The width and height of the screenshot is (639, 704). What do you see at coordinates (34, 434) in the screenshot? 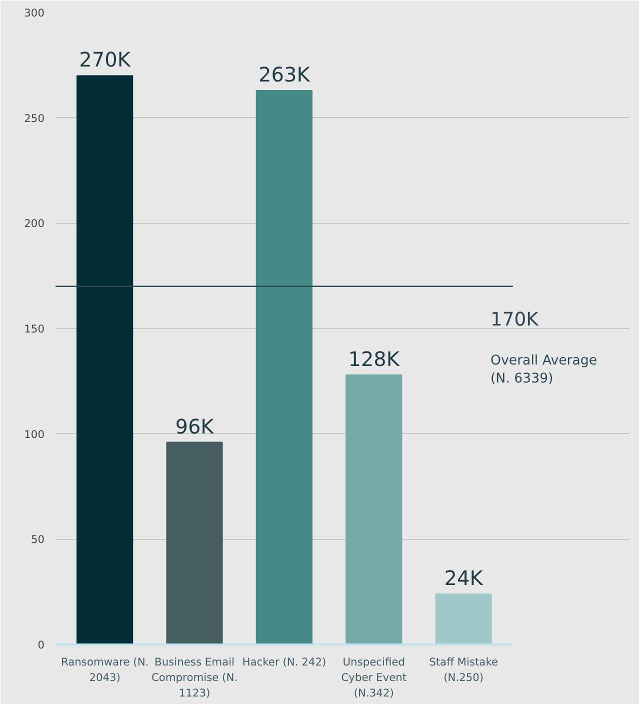
I see `y-tick-label: 100` at bounding box center [34, 434].